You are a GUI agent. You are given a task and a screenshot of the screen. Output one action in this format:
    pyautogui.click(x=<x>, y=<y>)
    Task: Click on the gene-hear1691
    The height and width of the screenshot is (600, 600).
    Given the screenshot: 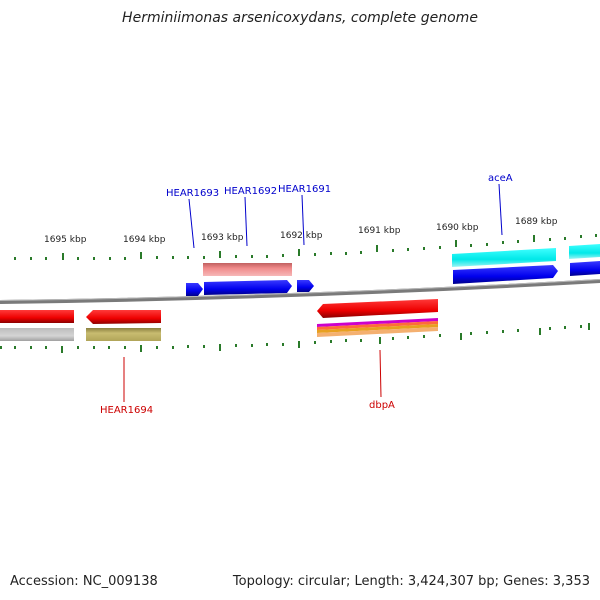 What is the action you would take?
    pyautogui.click(x=305, y=286)
    